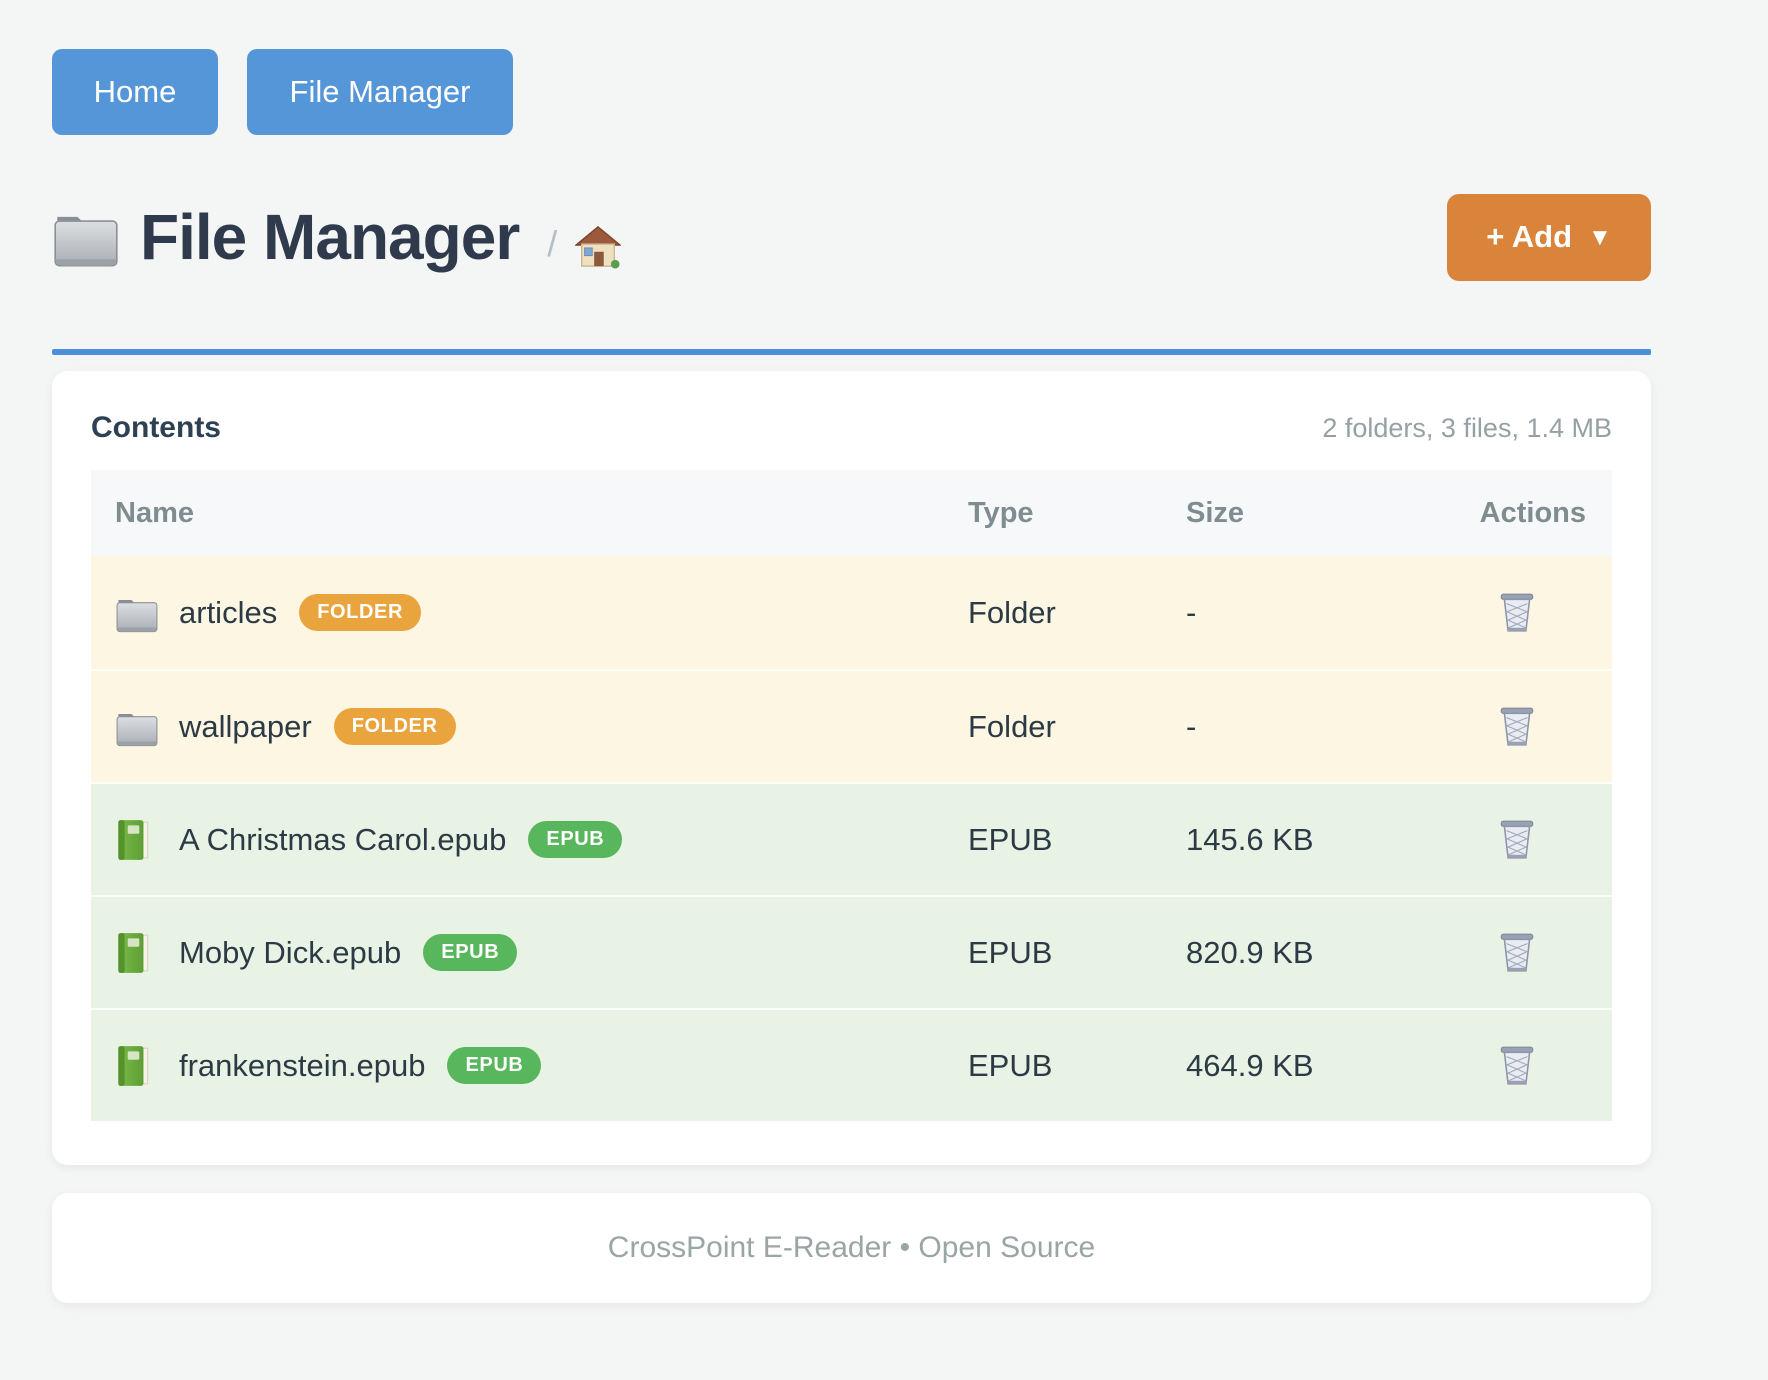 The height and width of the screenshot is (1380, 1768). Describe the element at coordinates (529, 953) in the screenshot. I see `name-cell: Moby Dick.epub EPUB` at that location.